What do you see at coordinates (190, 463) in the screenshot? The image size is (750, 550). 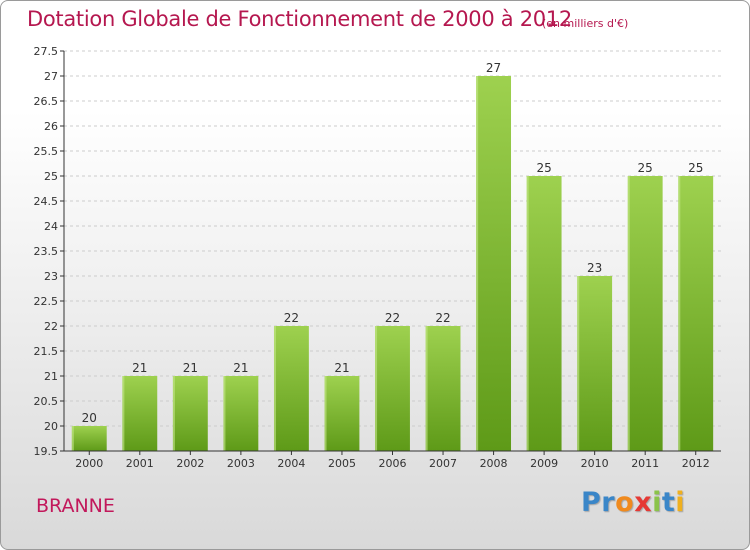 I see `x-tick-label-2002: 2002` at bounding box center [190, 463].